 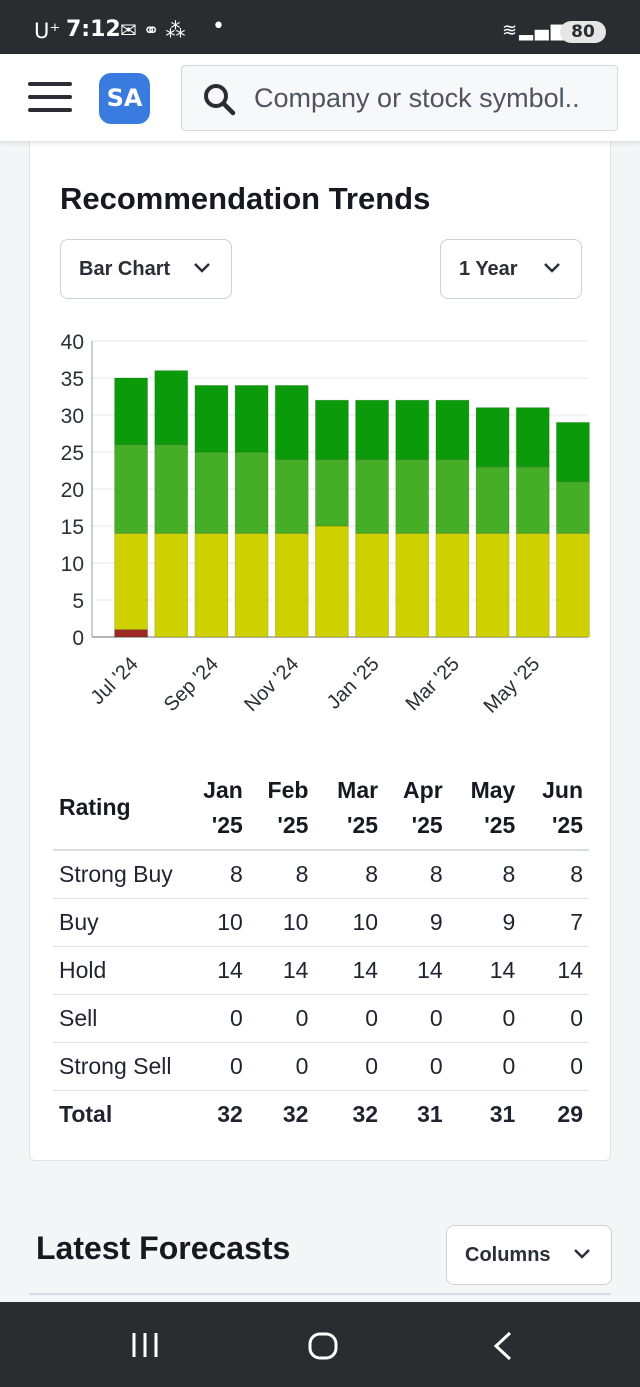 I want to click on month-column-header: Mar '25, so click(x=349, y=808).